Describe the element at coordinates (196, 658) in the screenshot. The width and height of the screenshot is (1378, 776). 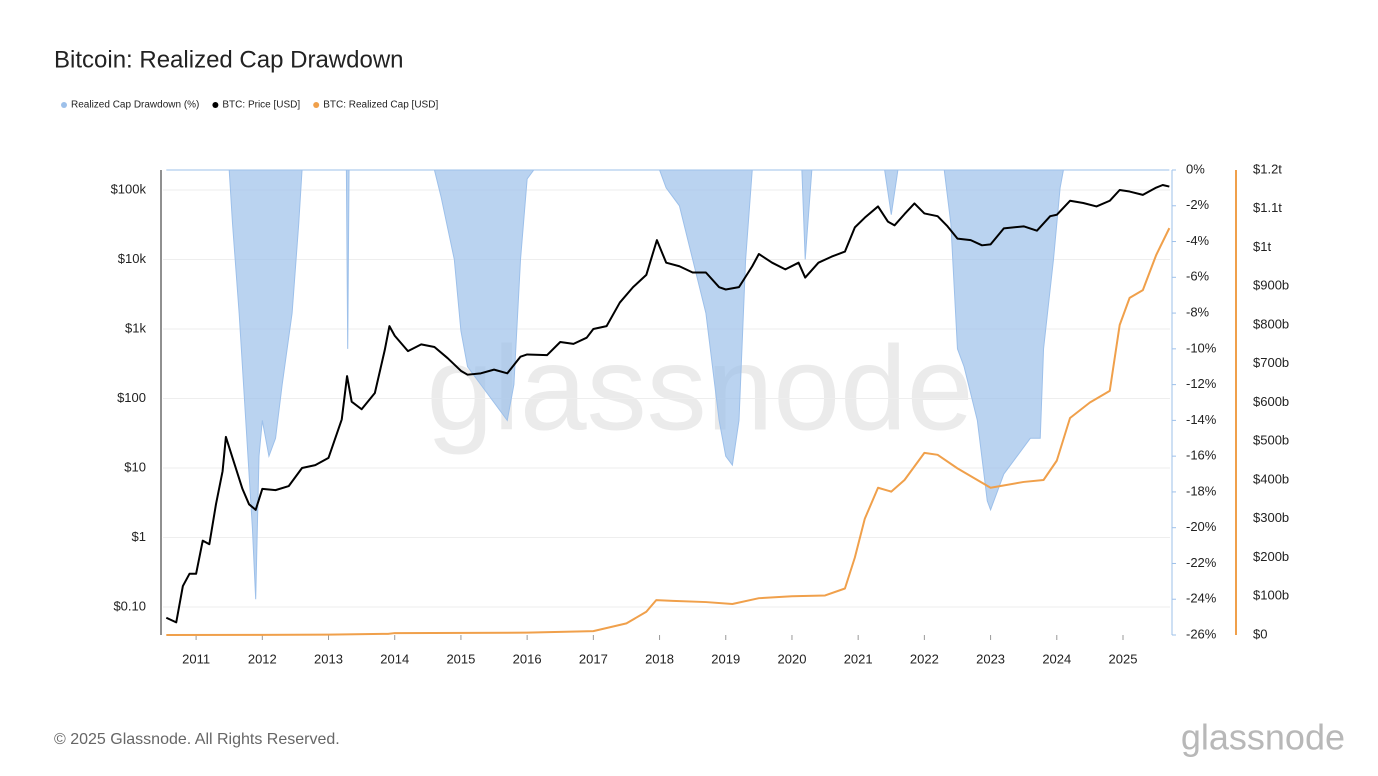
I see `x-tick-label: 2011` at that location.